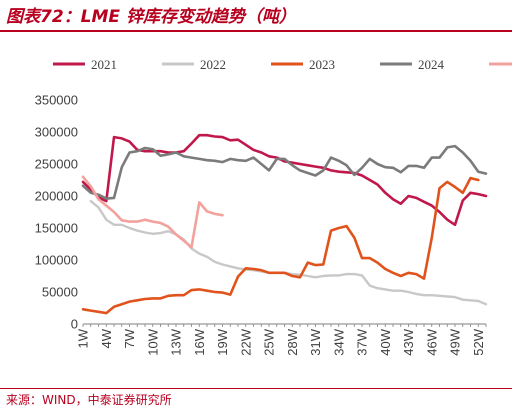  Describe the element at coordinates (256, 388) in the screenshot. I see `source-divider` at that location.